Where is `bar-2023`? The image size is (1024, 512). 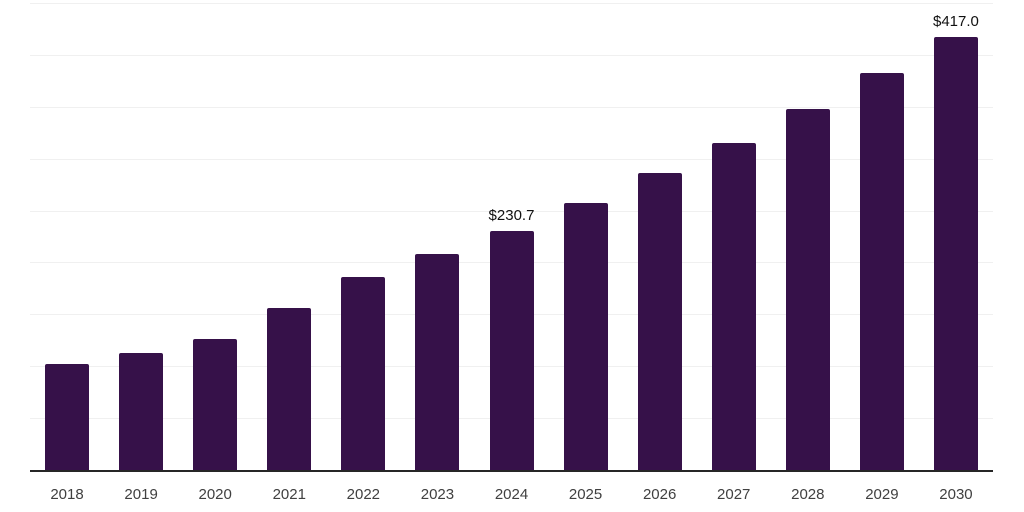
bar-2023 is located at coordinates (437, 362).